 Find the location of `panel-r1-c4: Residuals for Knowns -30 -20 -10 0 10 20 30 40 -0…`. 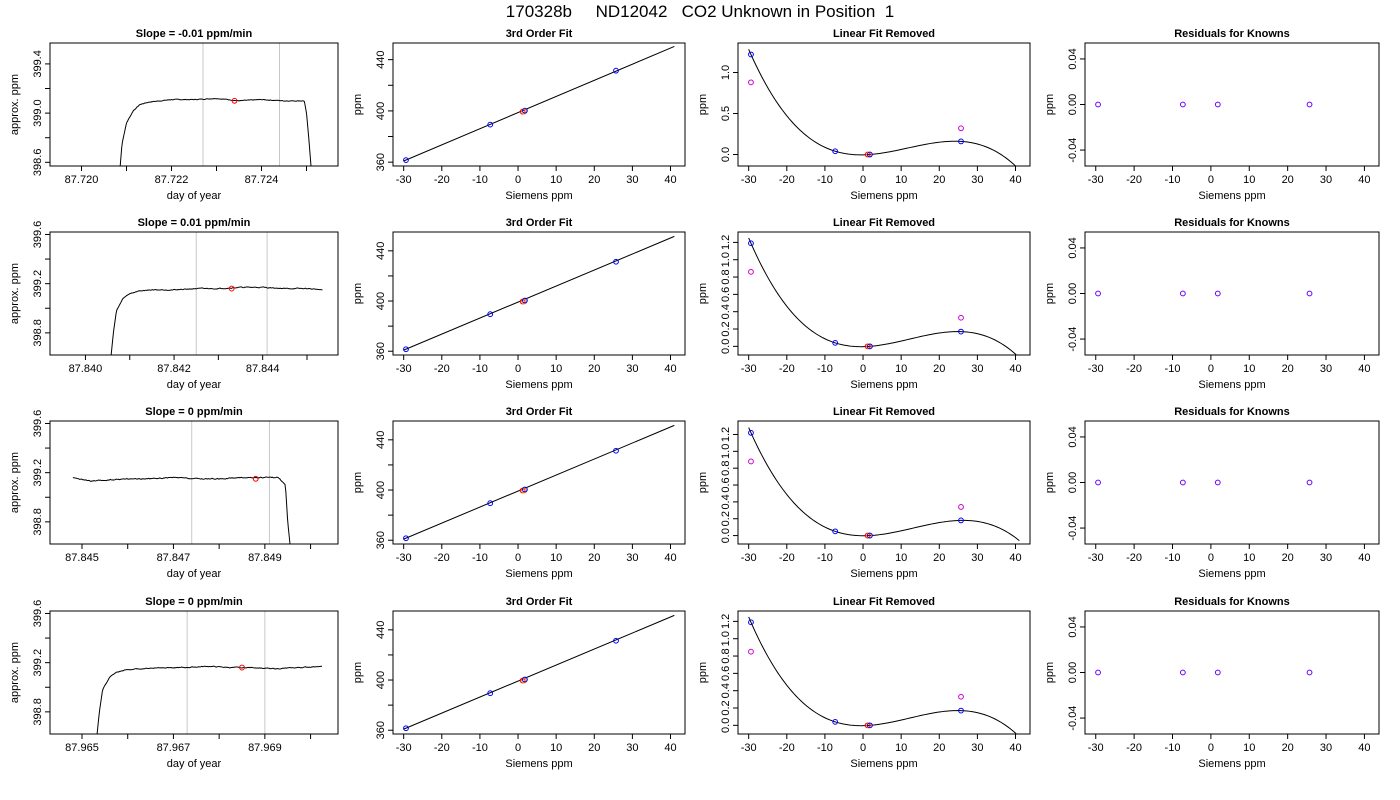

panel-r1-c4: Residuals for Knowns -30 -20 -10 0 10 20 30 40 -0… is located at coordinates (1212, 115).